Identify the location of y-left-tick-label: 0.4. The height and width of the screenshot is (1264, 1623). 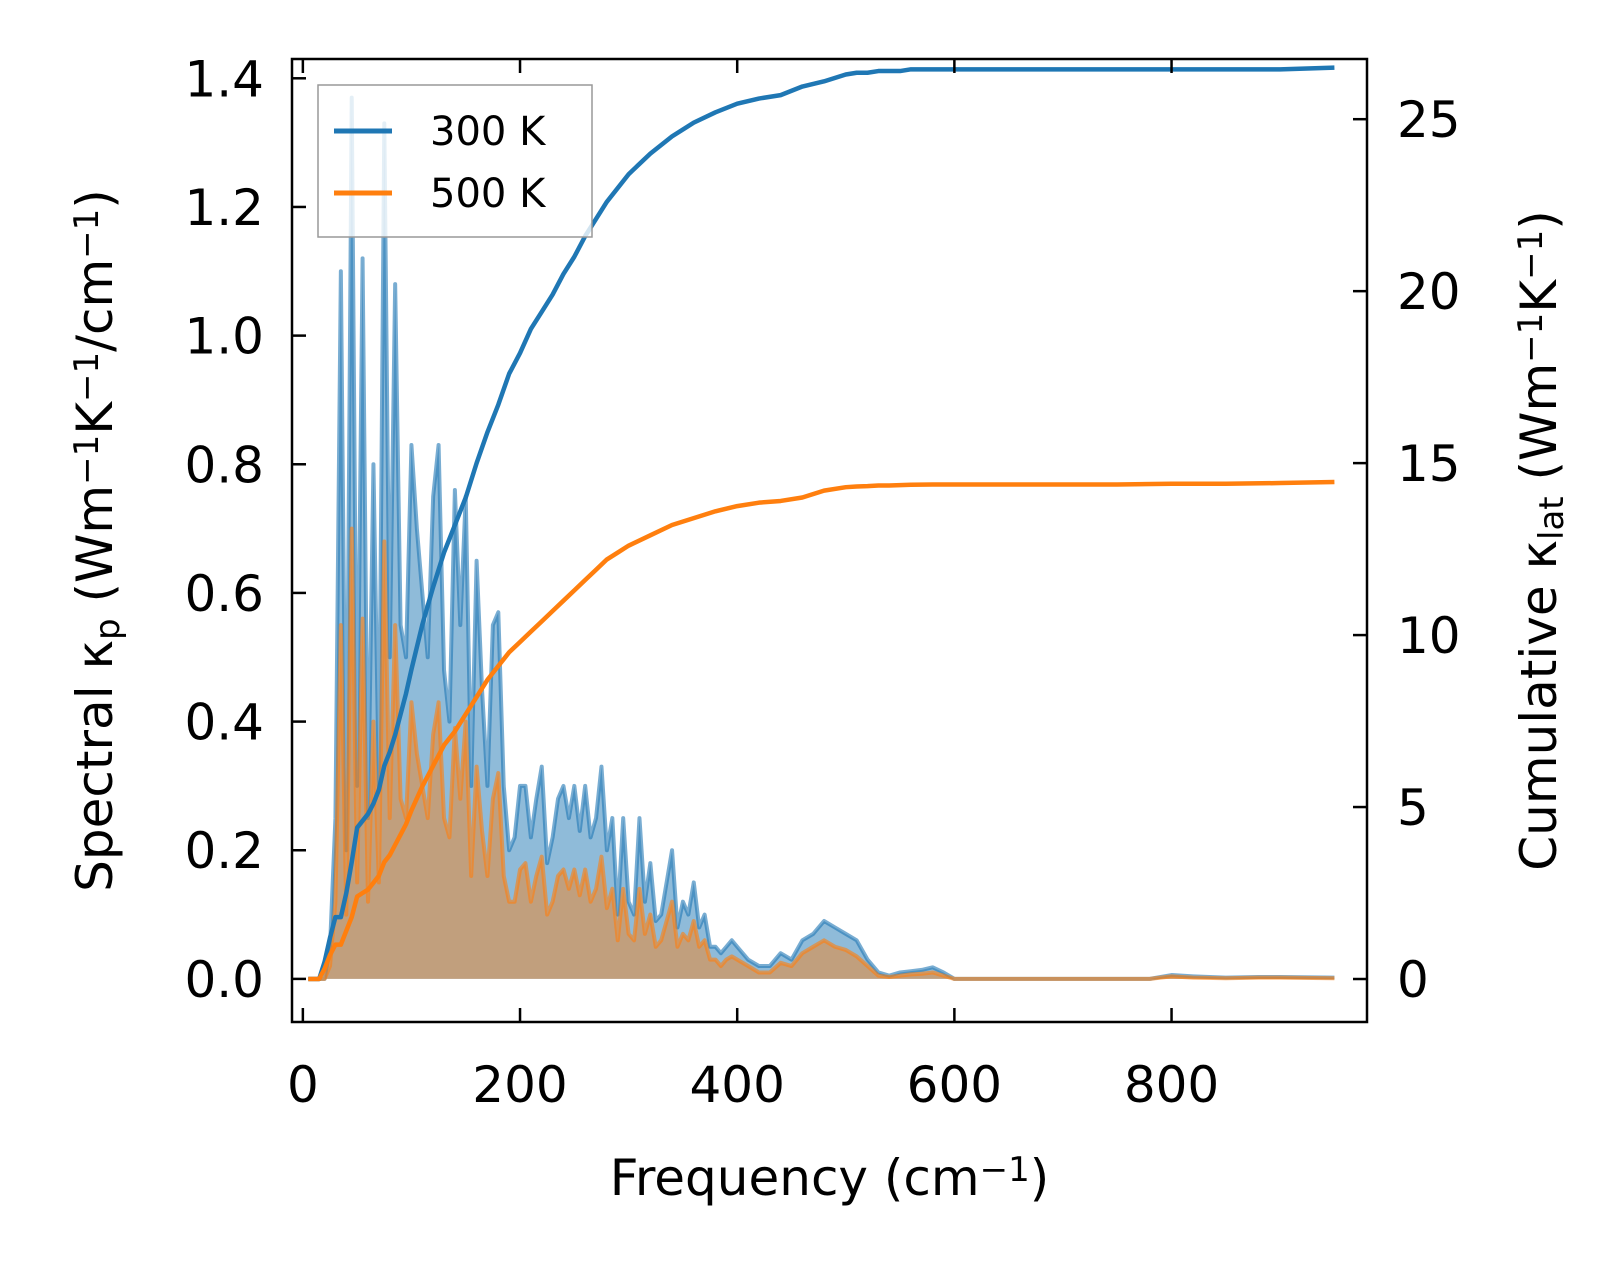
(224, 723).